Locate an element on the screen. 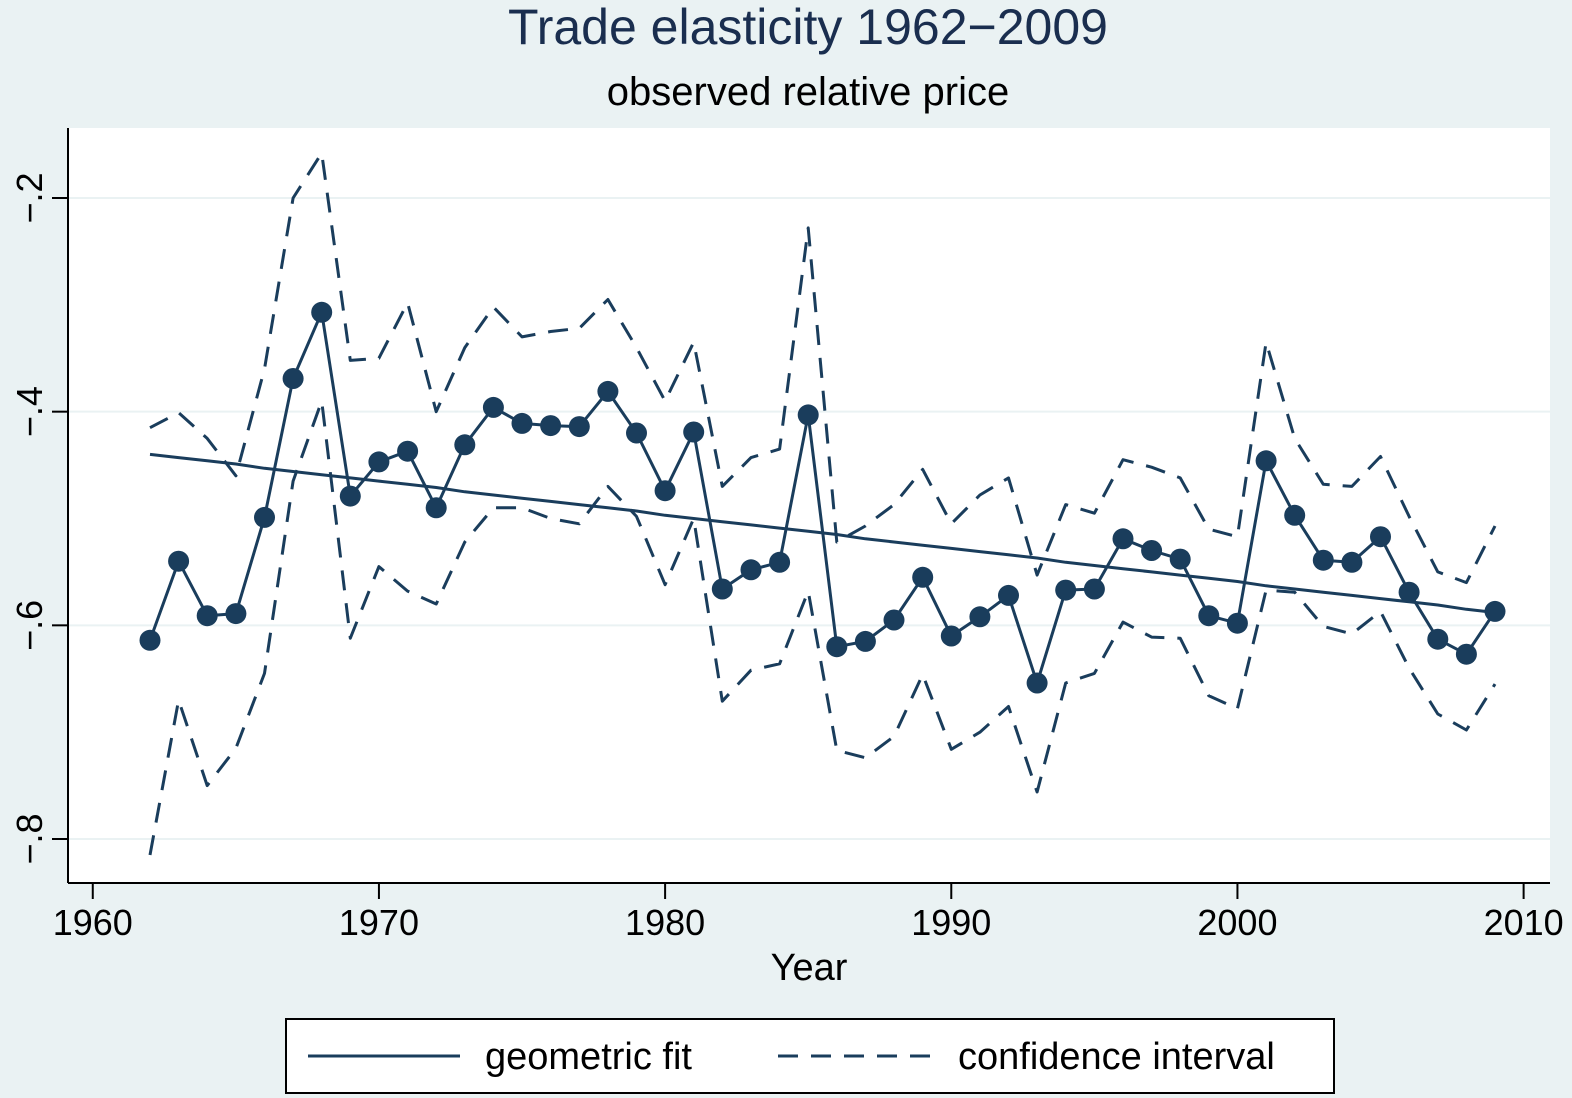 This screenshot has width=1572, height=1098. data-point-1971 is located at coordinates (408, 451).